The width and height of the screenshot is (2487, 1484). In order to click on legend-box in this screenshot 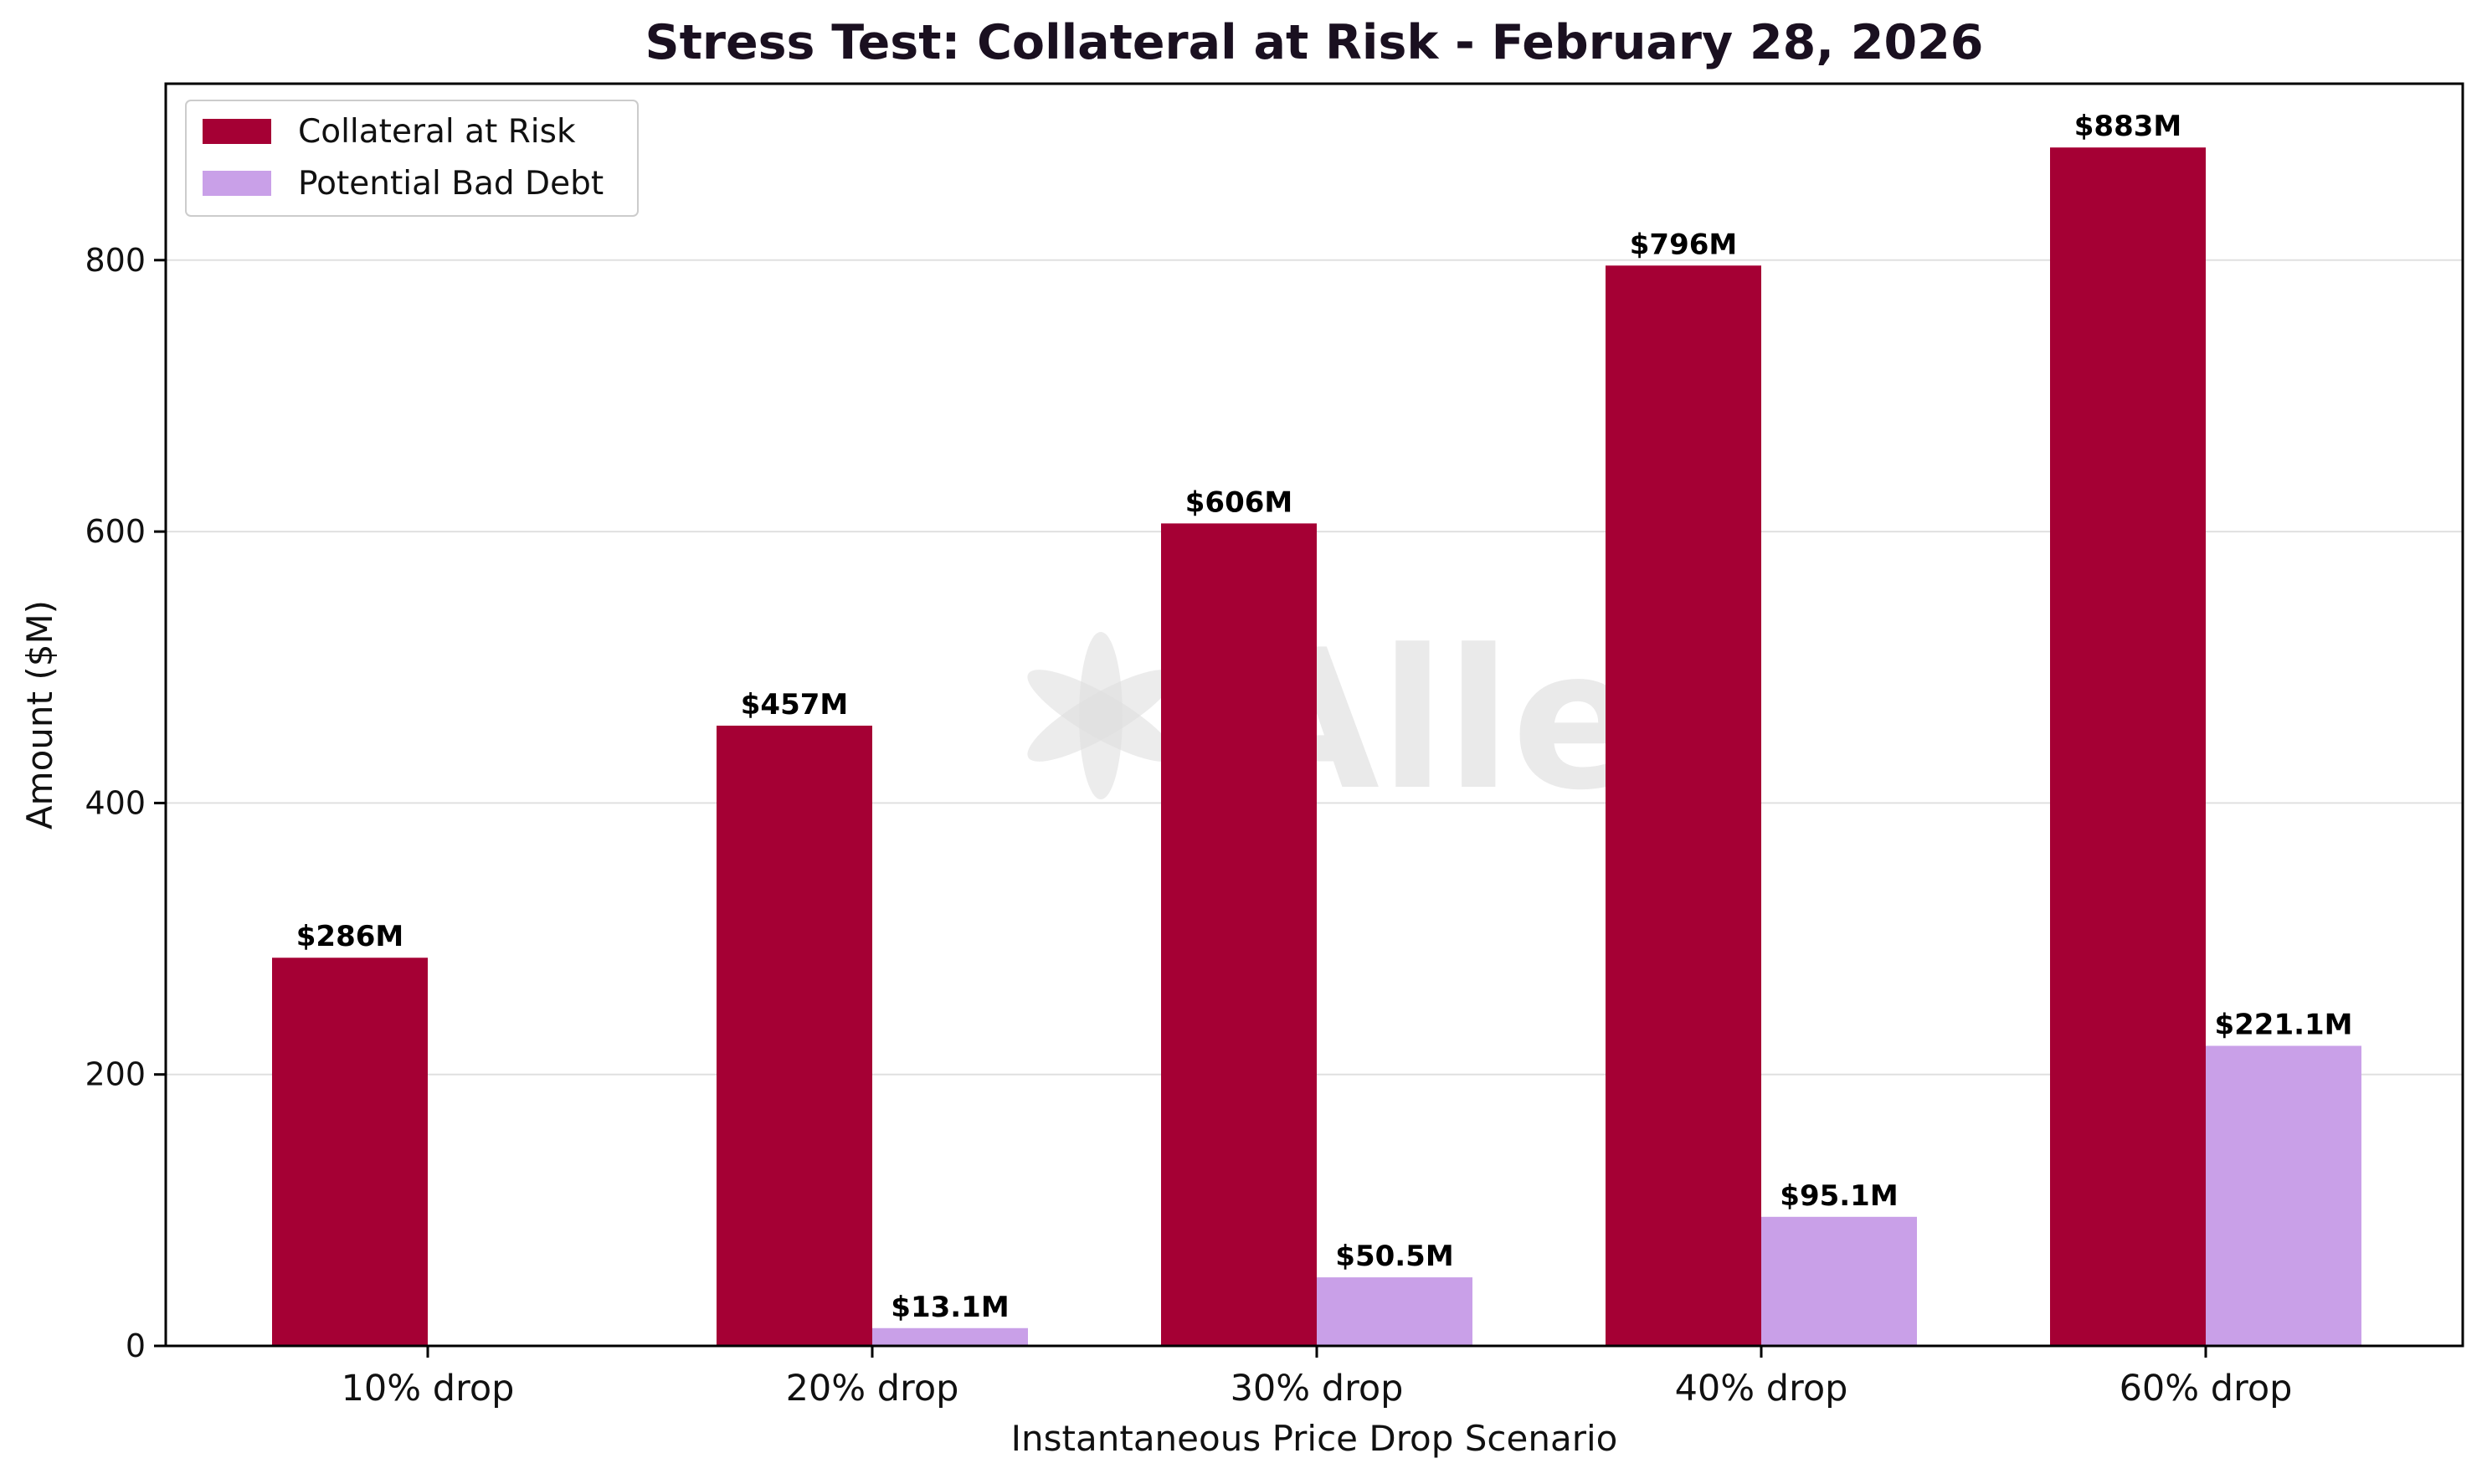, I will do `click(412, 158)`.